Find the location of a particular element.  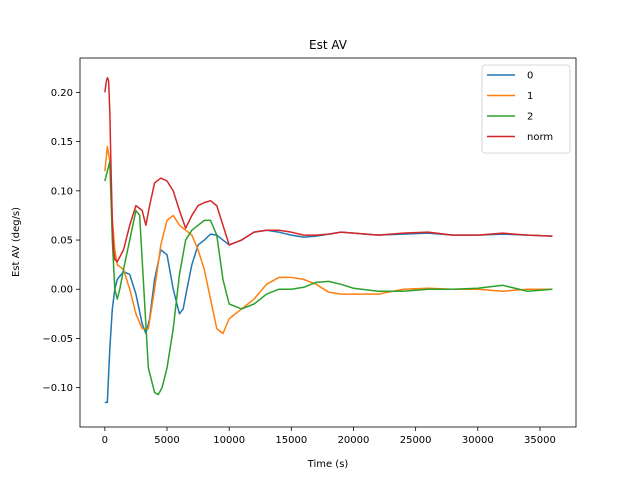

legend: 0 1 2 norm is located at coordinates (526, 109).